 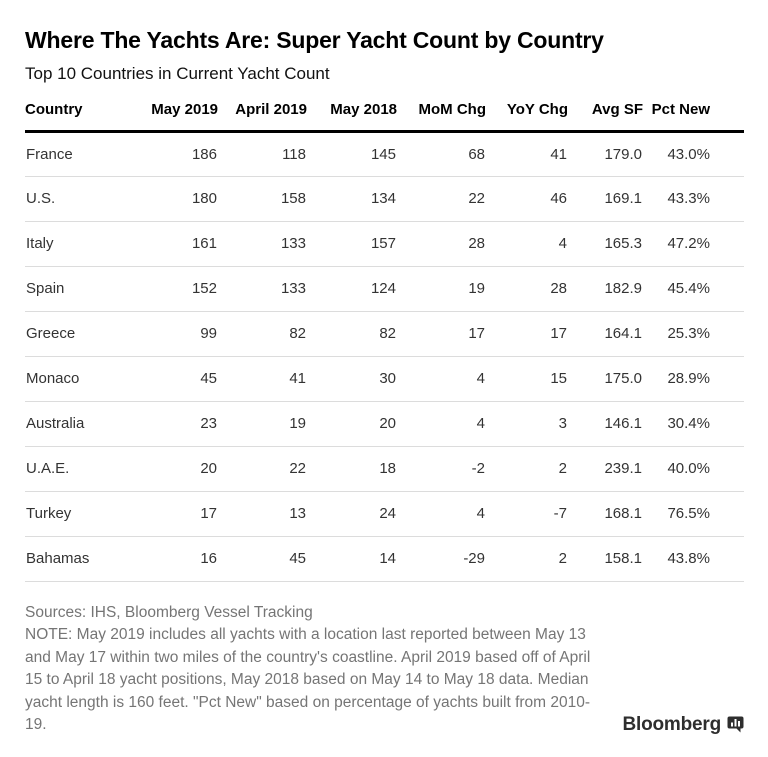 What do you see at coordinates (352, 469) in the screenshot?
I see `value-cell: 18` at bounding box center [352, 469].